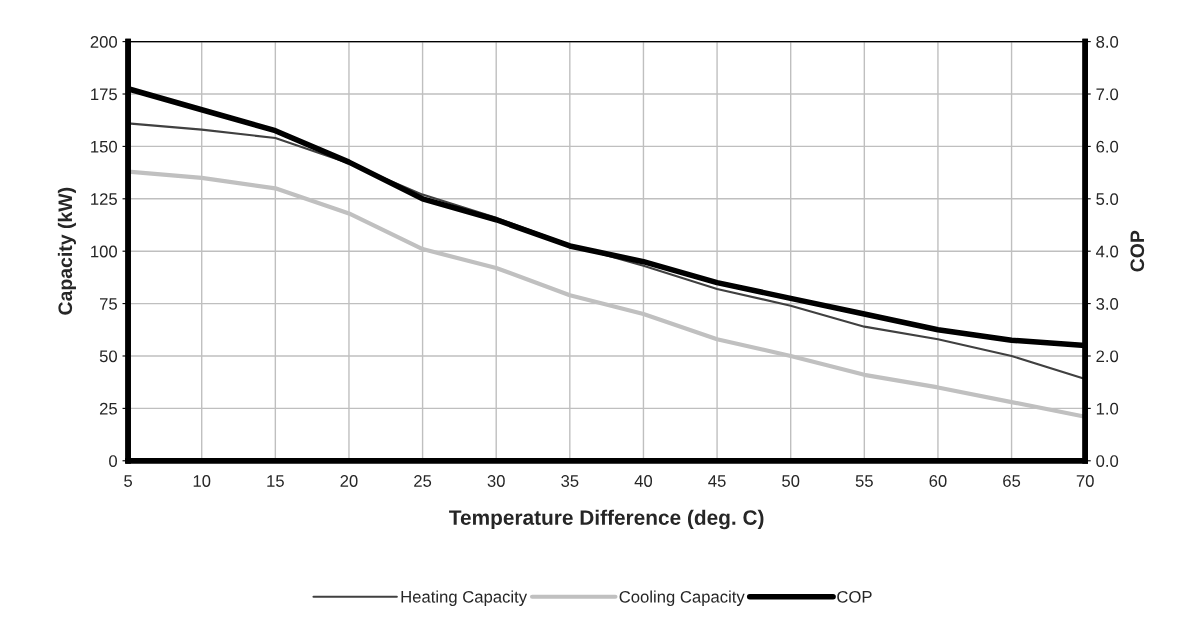 The image size is (1186, 621). Describe the element at coordinates (791, 481) in the screenshot. I see `x-tick-label: 50` at that location.